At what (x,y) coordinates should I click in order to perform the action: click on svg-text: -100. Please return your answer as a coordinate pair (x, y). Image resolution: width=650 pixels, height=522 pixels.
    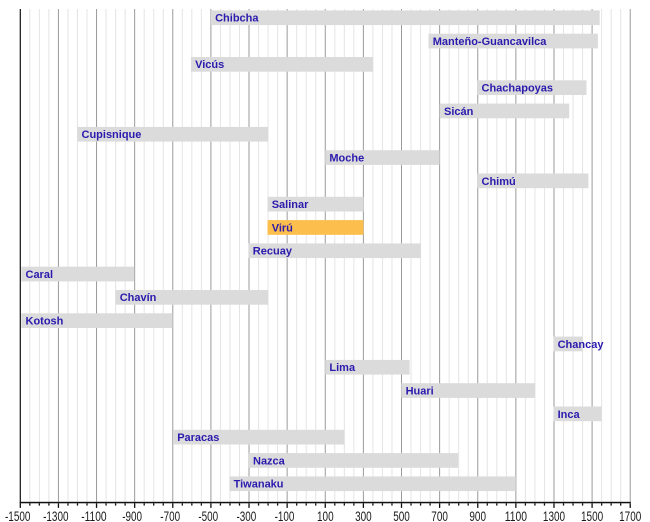
    Looking at the image, I should click on (285, 515).